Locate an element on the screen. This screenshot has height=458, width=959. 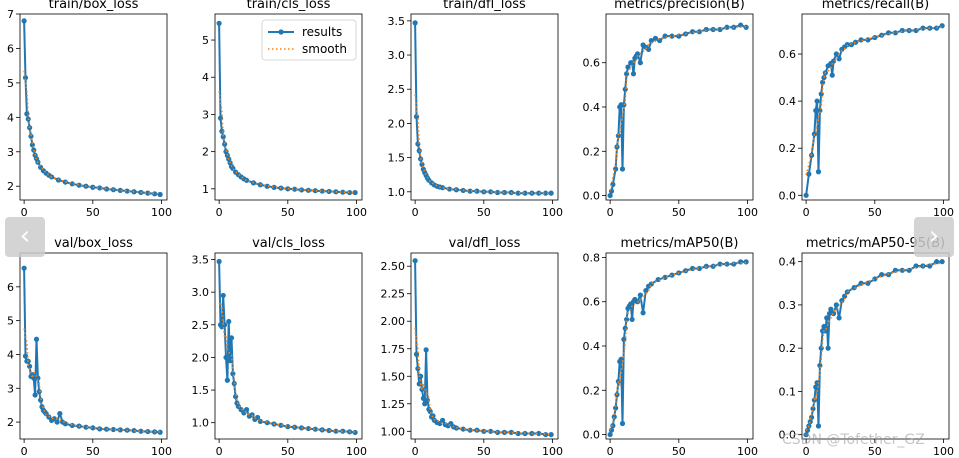
subplot-val-box-loss: val/box_loss 0 50 100 2 3 4 5 6 is located at coordinates (89, 347).